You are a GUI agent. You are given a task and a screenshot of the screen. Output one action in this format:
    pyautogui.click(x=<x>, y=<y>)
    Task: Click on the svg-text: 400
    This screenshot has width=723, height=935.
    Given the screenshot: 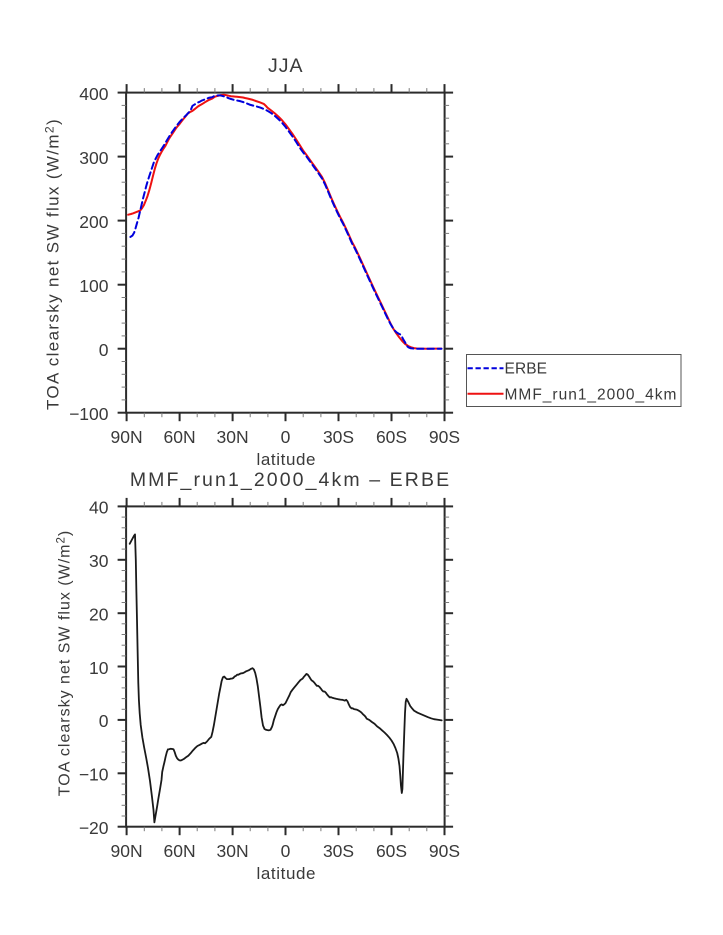 What is the action you would take?
    pyautogui.click(x=93, y=94)
    